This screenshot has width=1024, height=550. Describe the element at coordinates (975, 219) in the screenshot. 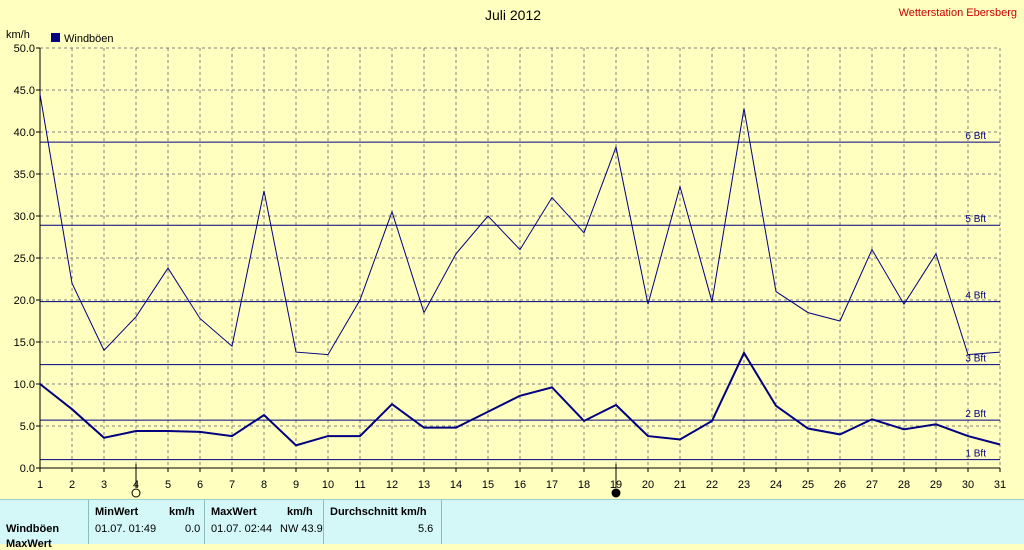

I see `beaufort-label: 5 Bft` at that location.